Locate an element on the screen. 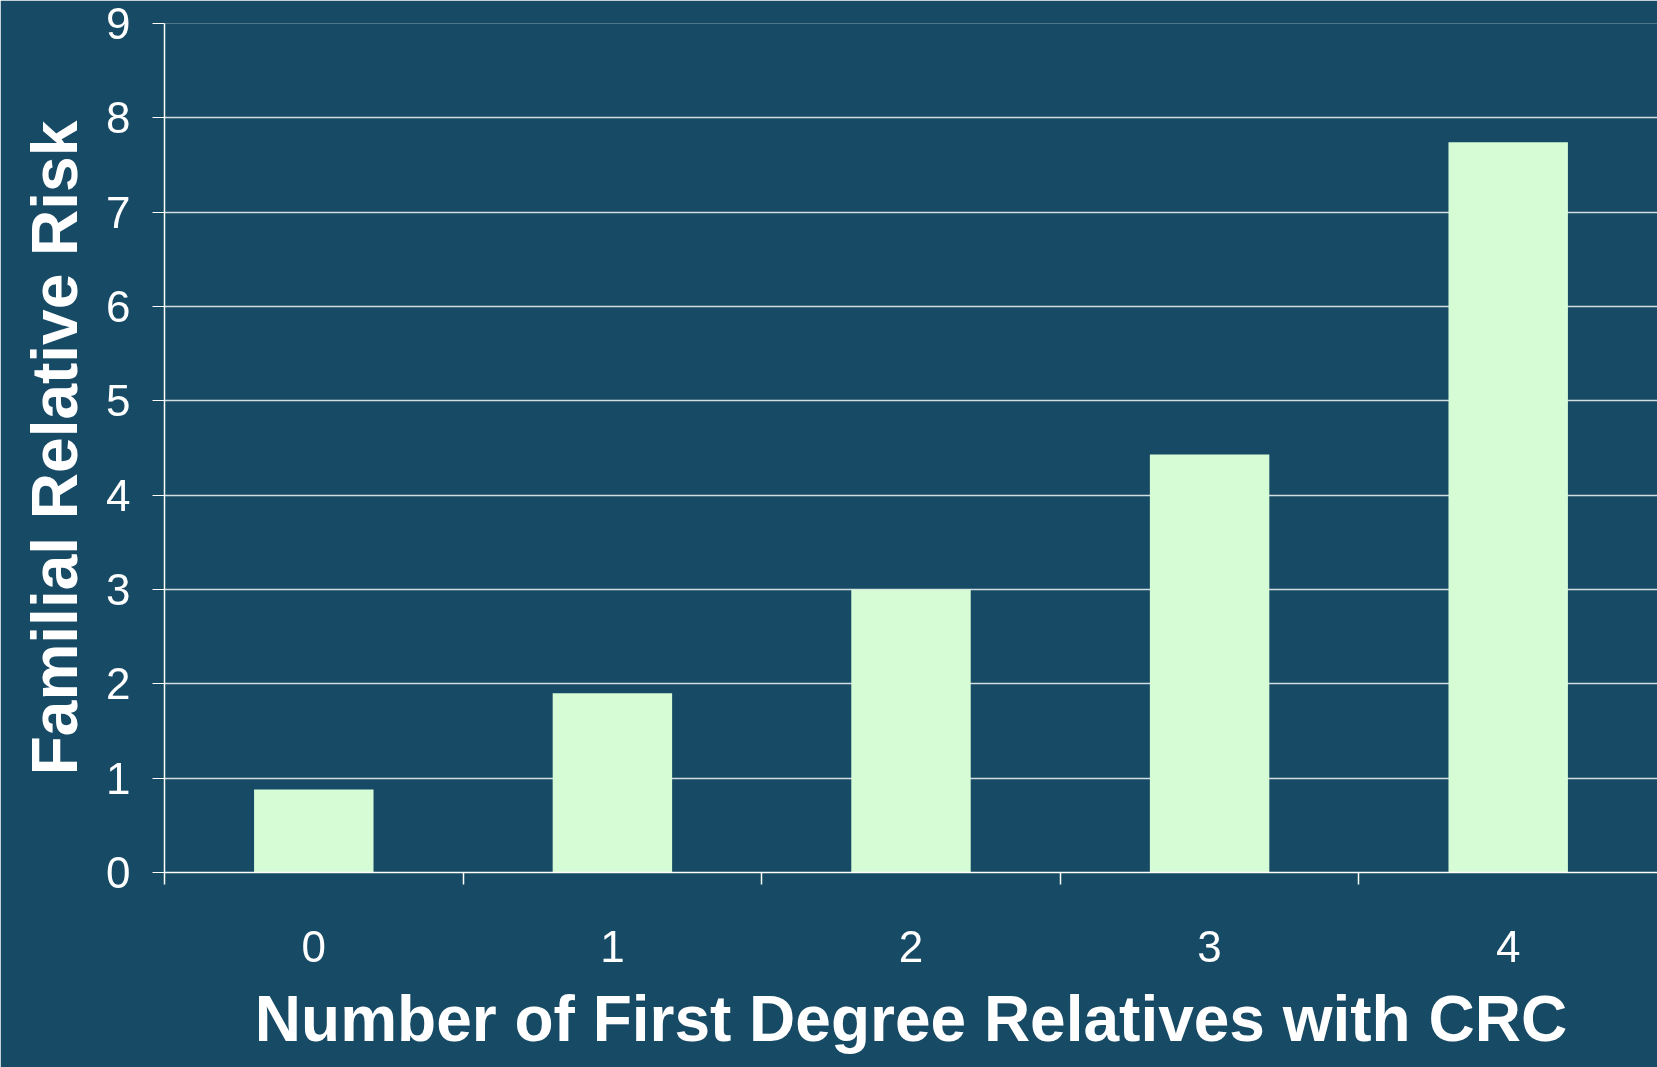 The image size is (1657, 1067). x-tick-label: 2 is located at coordinates (911, 946).